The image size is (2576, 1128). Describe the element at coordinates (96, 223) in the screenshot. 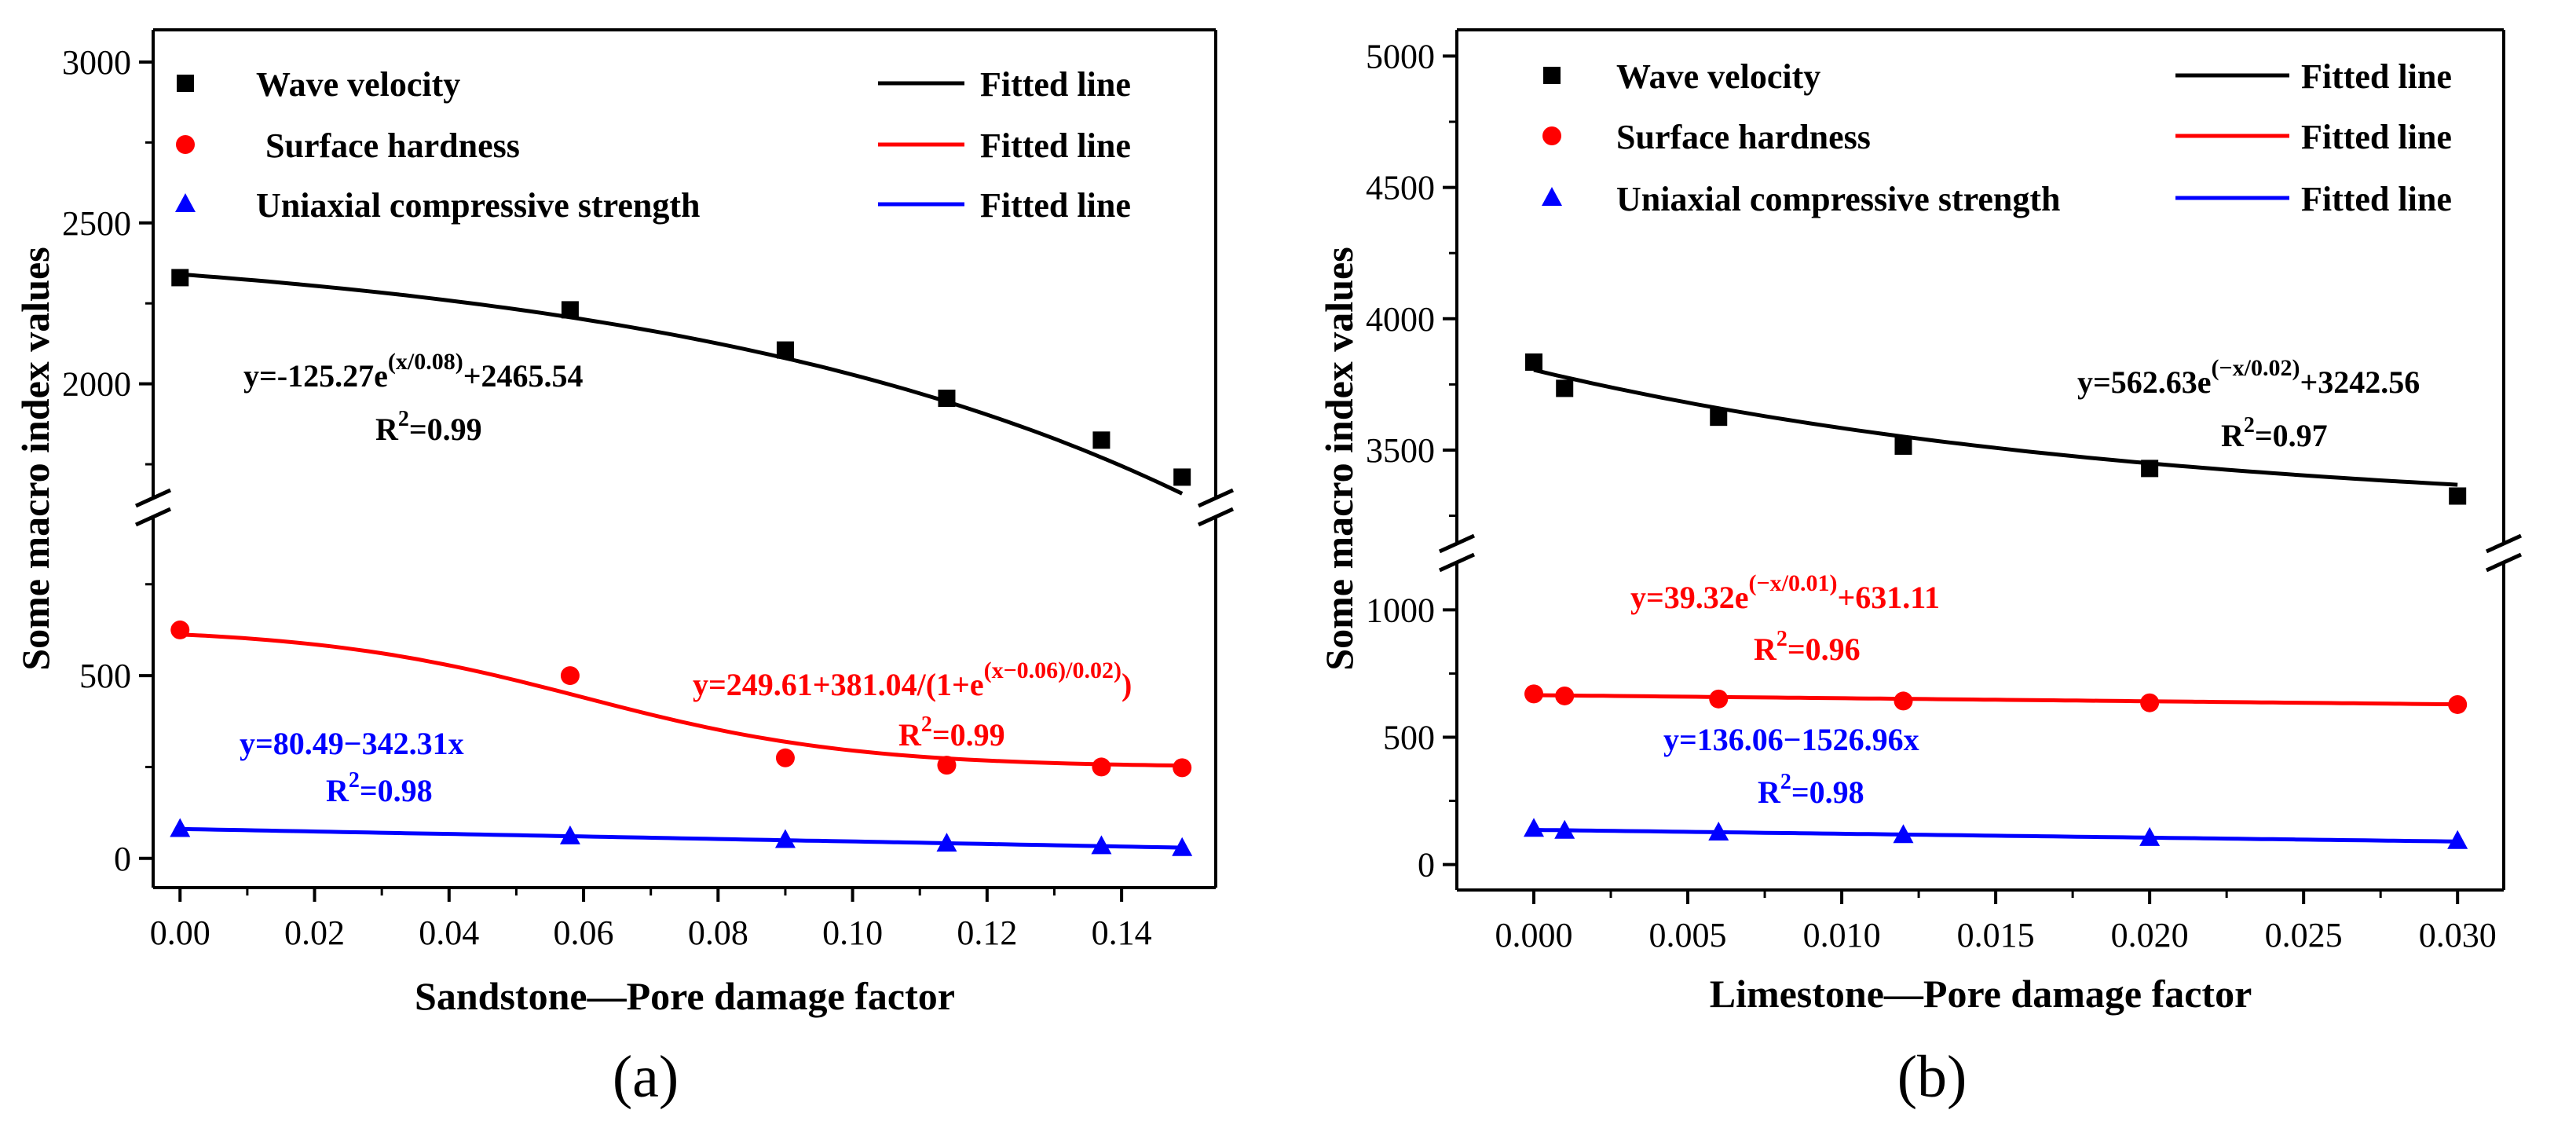

I see `y-tick-label: 2500` at that location.